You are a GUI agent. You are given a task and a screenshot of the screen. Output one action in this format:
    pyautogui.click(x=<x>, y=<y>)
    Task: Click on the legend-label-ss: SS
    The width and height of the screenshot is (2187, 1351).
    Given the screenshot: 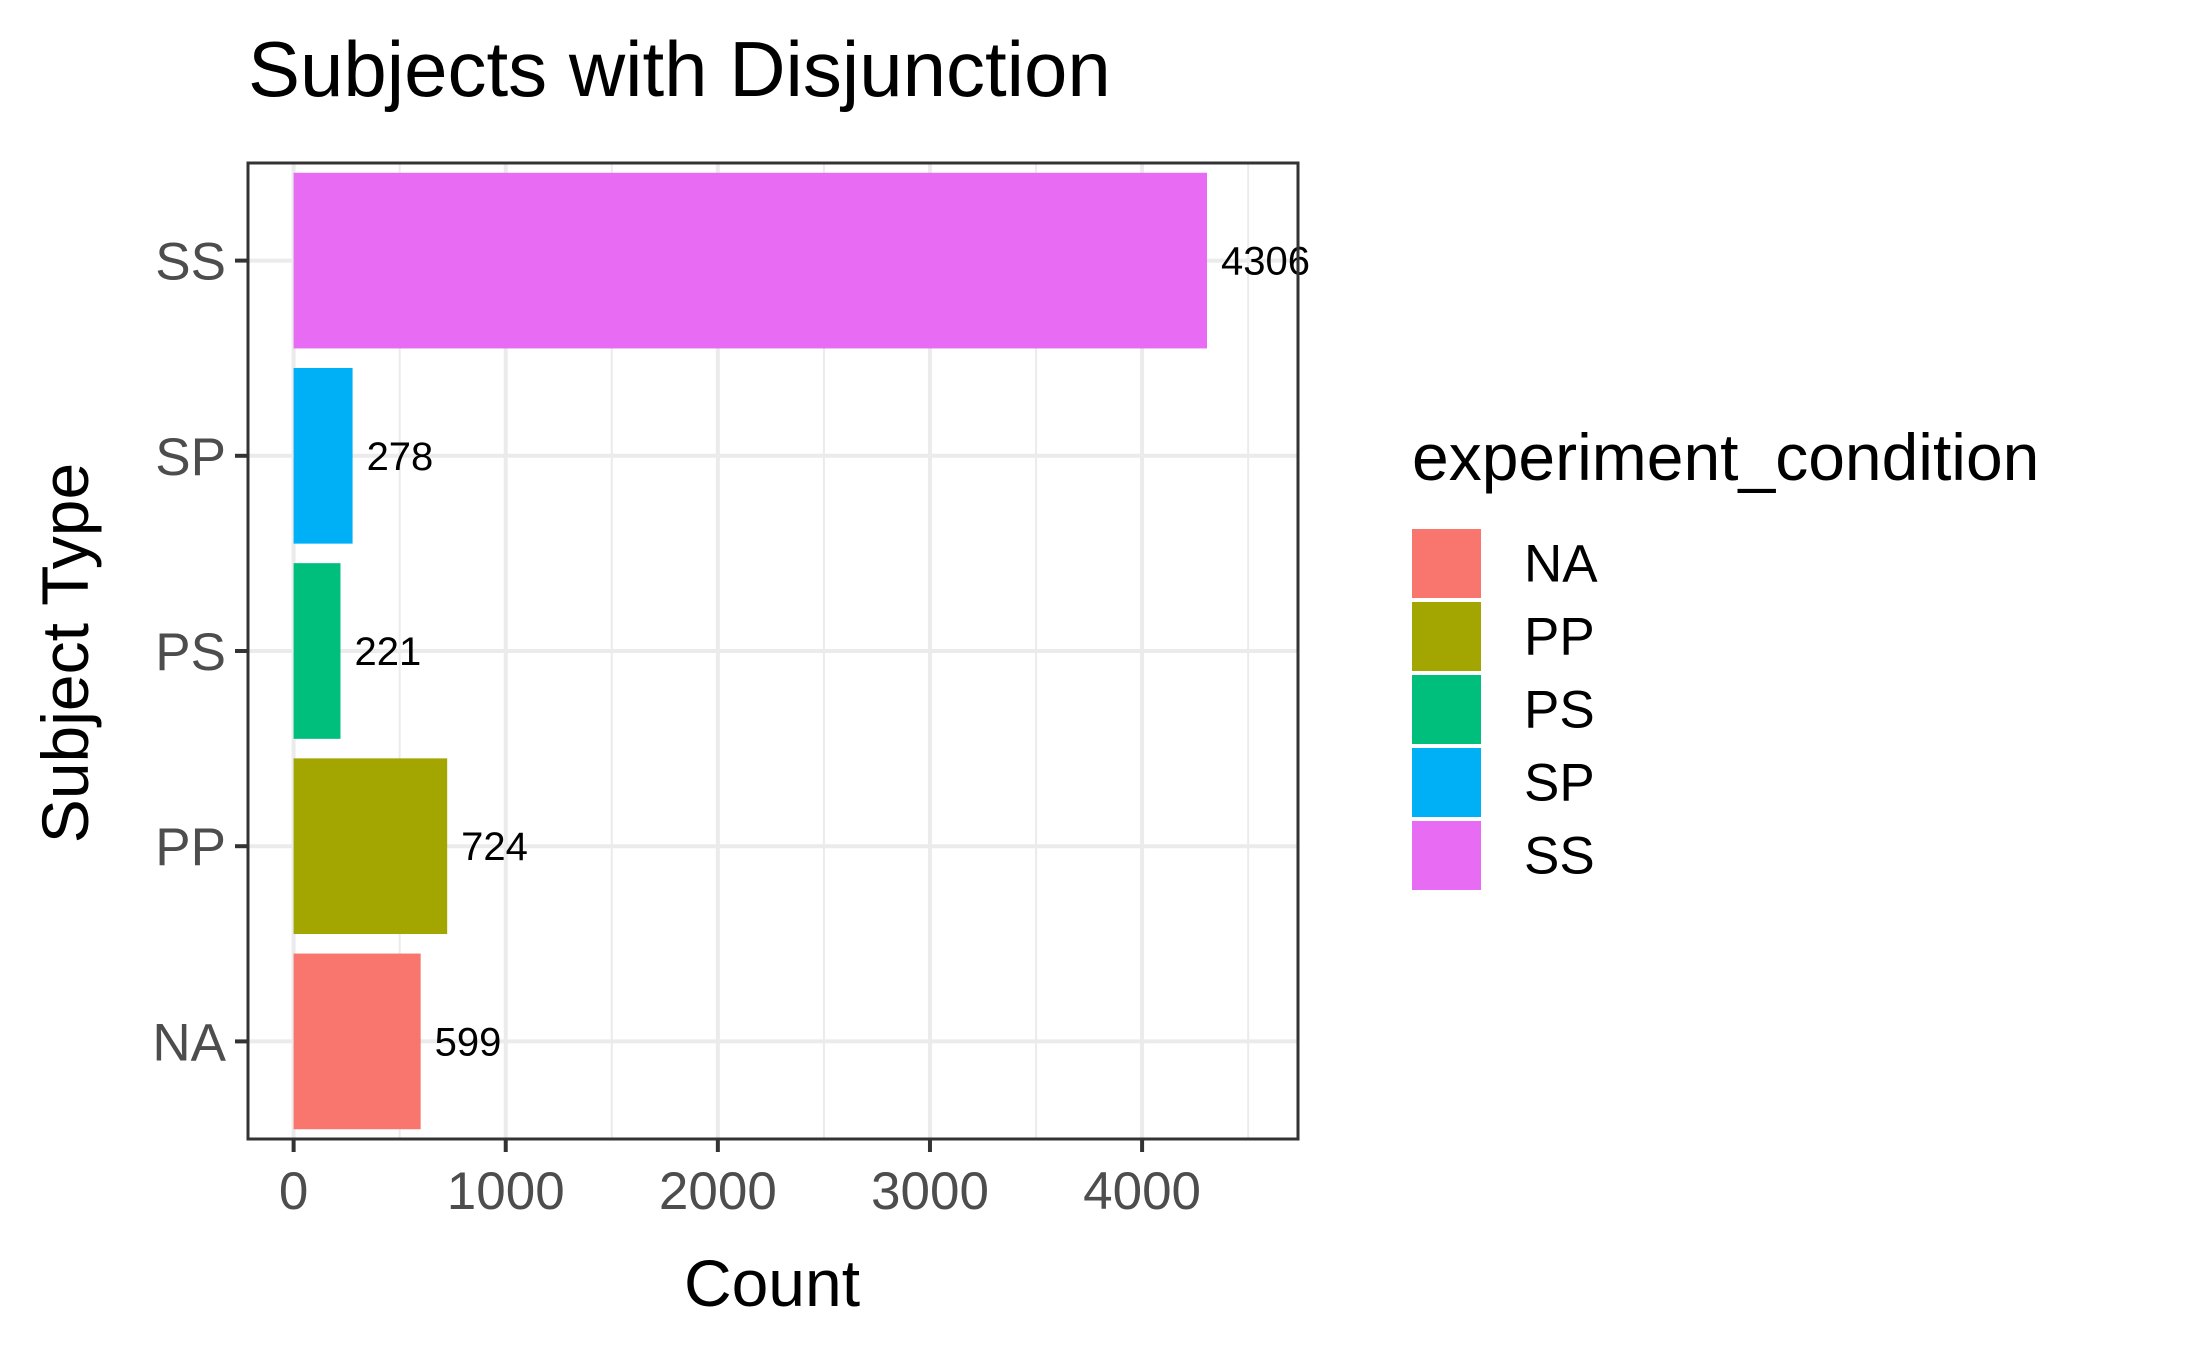 What is the action you would take?
    pyautogui.click(x=1559, y=856)
    